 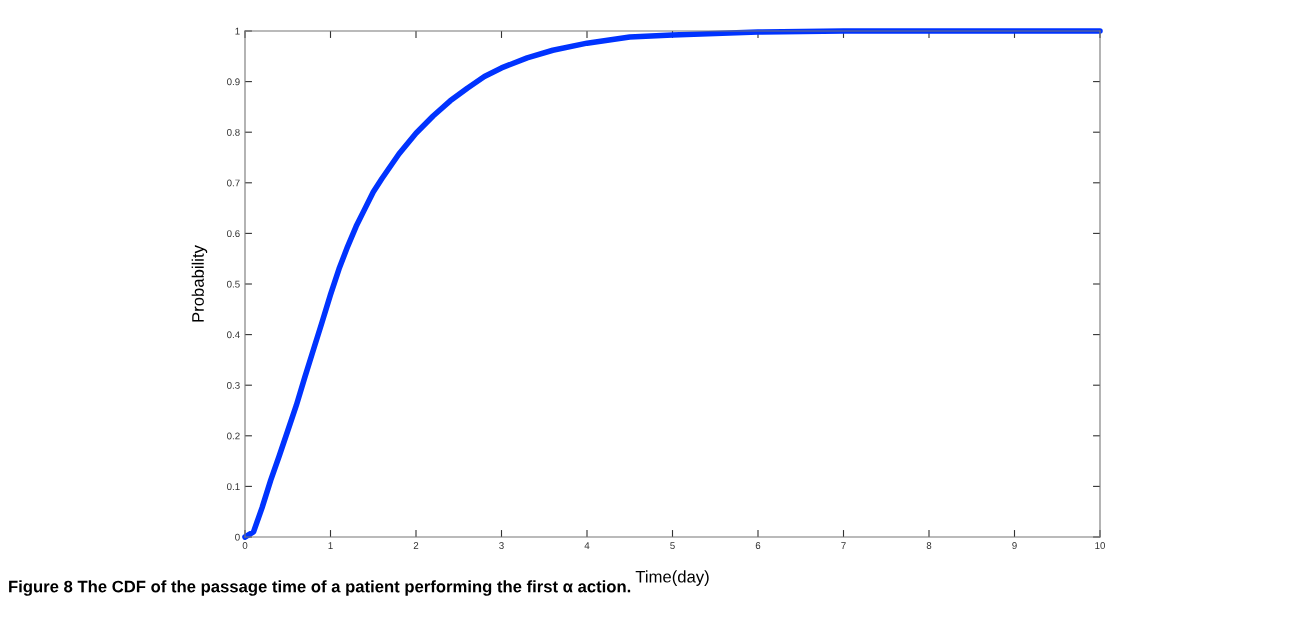 What do you see at coordinates (233, 183) in the screenshot?
I see `y-tick-label: 0.7` at bounding box center [233, 183].